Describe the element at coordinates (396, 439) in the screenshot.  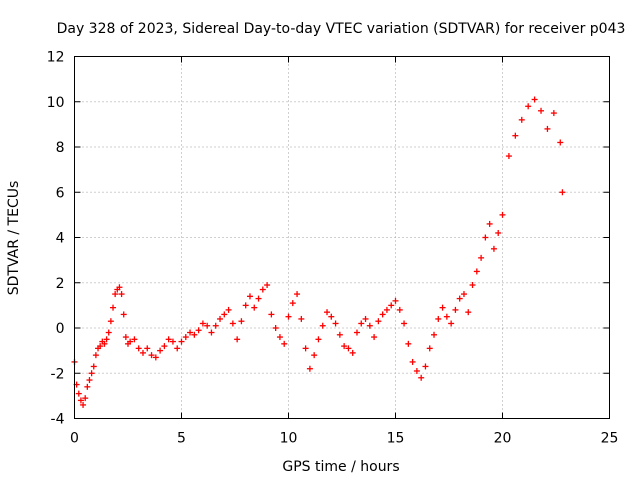
I see `x-tick-label: 15` at that location.